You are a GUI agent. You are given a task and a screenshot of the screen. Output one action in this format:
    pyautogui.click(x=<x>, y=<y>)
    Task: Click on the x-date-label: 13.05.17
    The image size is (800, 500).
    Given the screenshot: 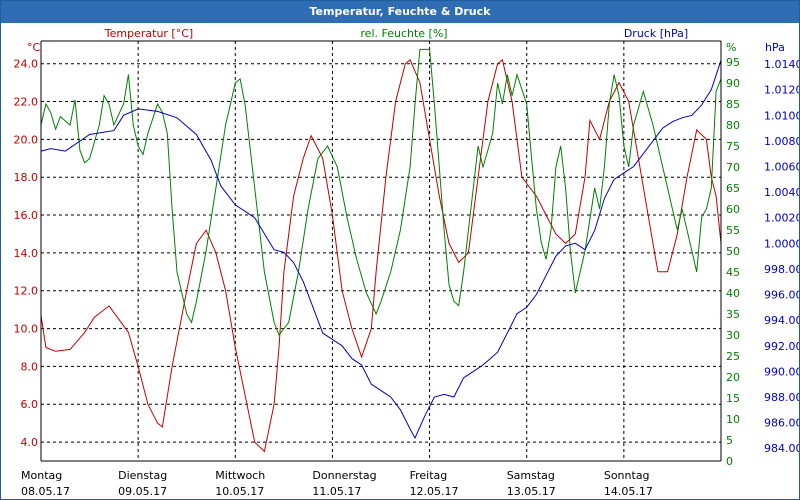 What is the action you would take?
    pyautogui.click(x=531, y=491)
    